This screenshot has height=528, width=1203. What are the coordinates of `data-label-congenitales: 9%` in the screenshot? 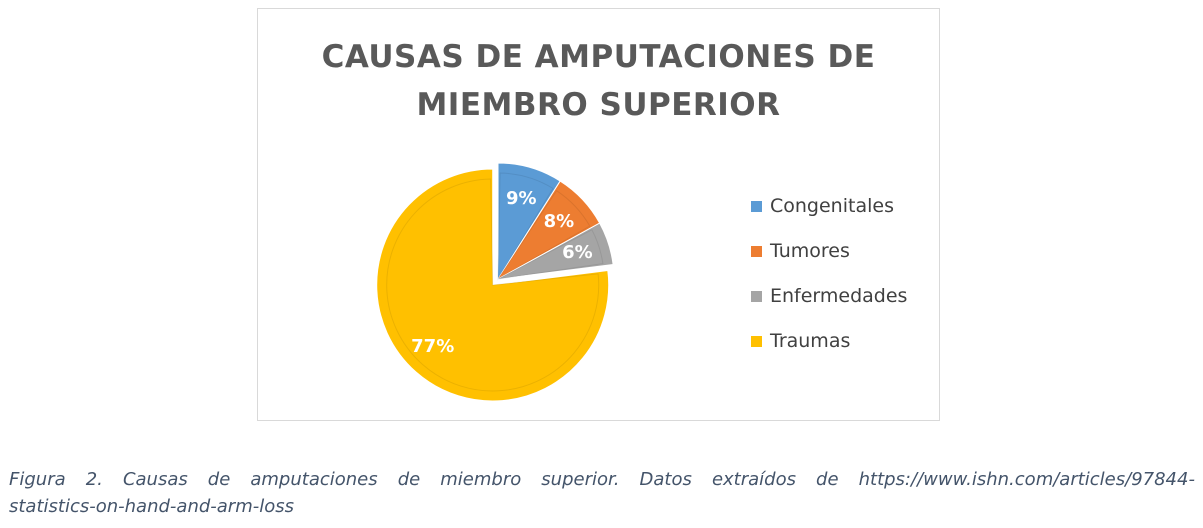 It's located at (521, 198).